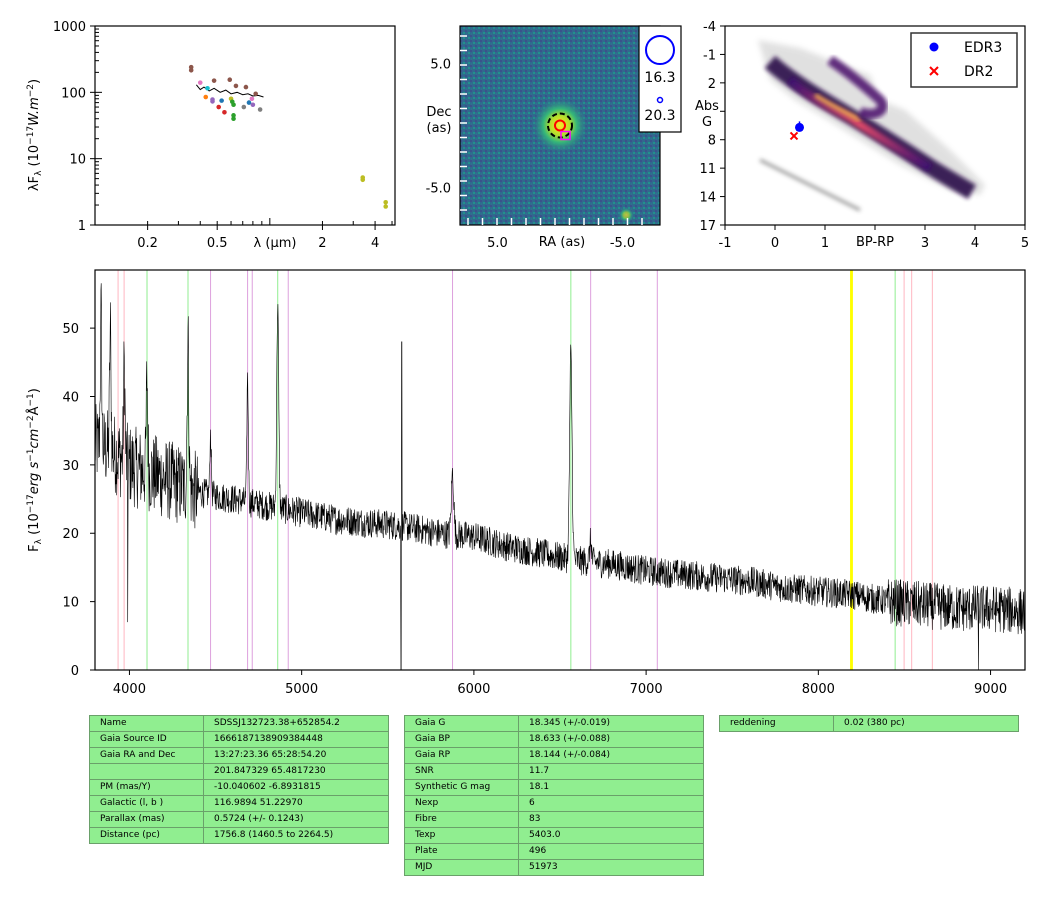  I want to click on hr-y-tick-label: 2, so click(712, 84).